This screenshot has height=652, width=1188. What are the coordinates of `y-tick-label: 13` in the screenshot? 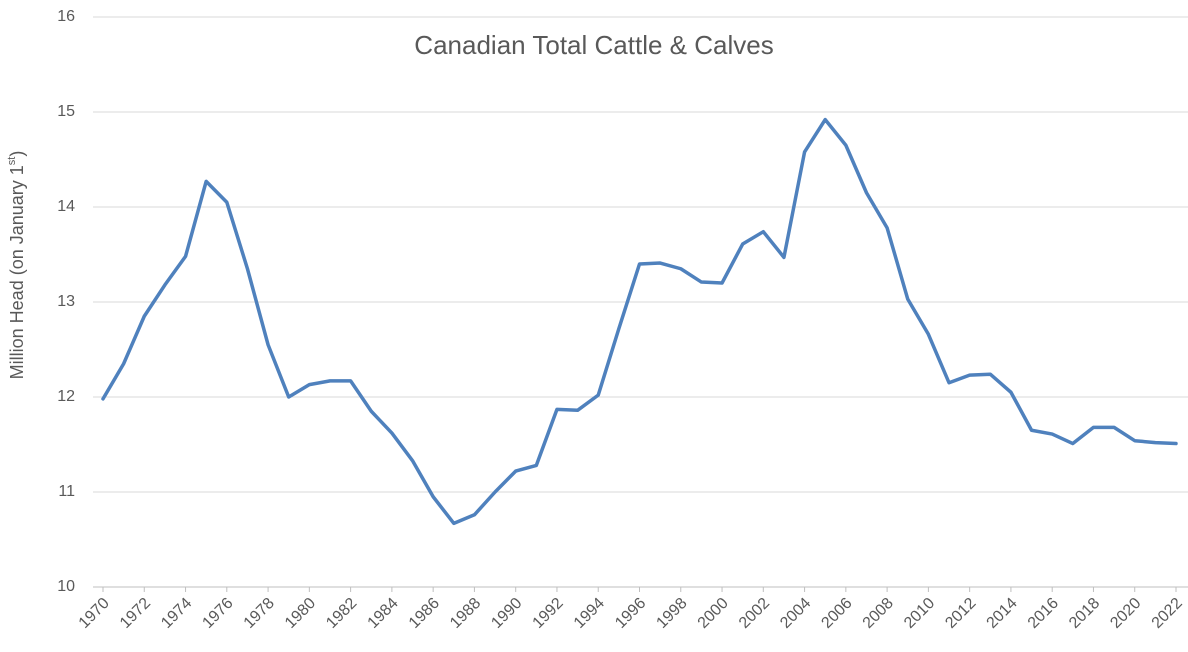 It's located at (66, 301).